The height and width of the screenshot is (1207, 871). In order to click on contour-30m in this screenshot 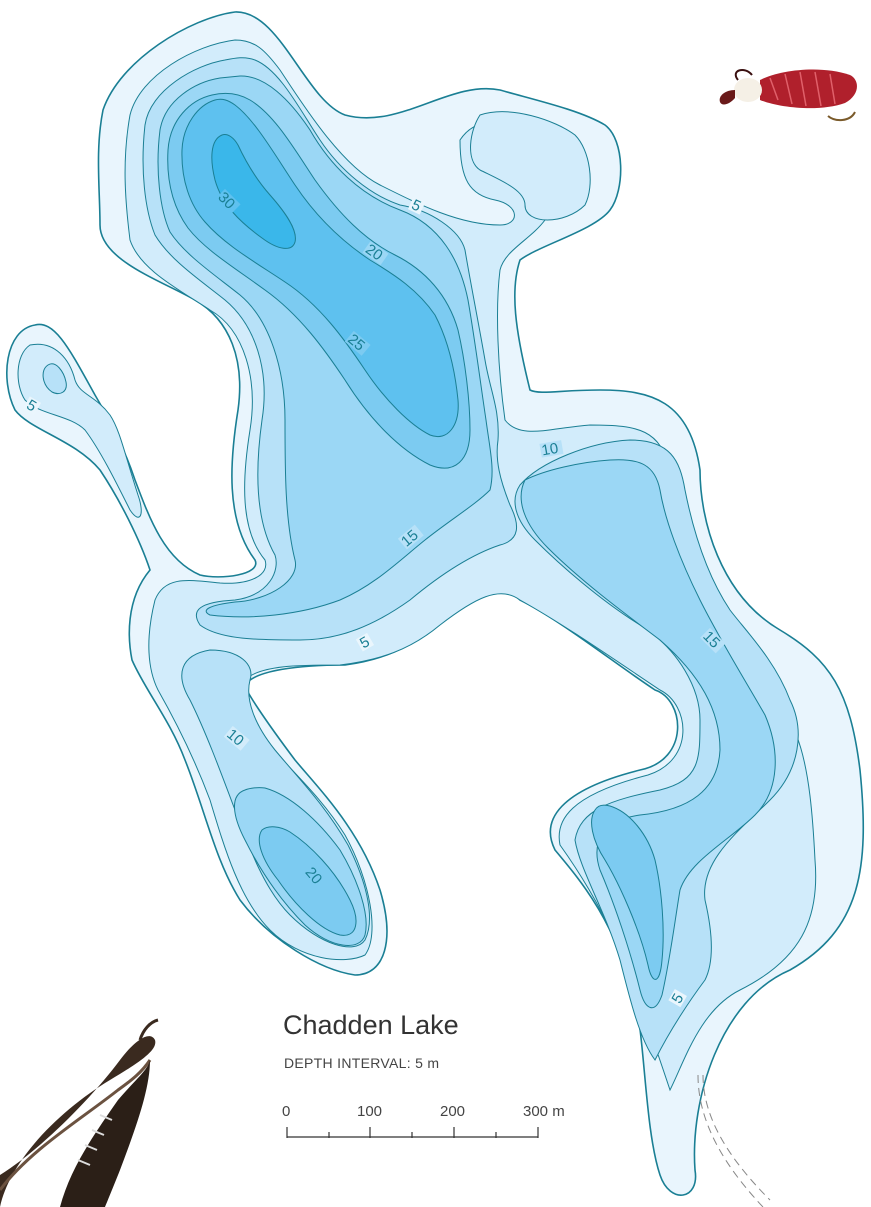, I will do `click(253, 191)`.